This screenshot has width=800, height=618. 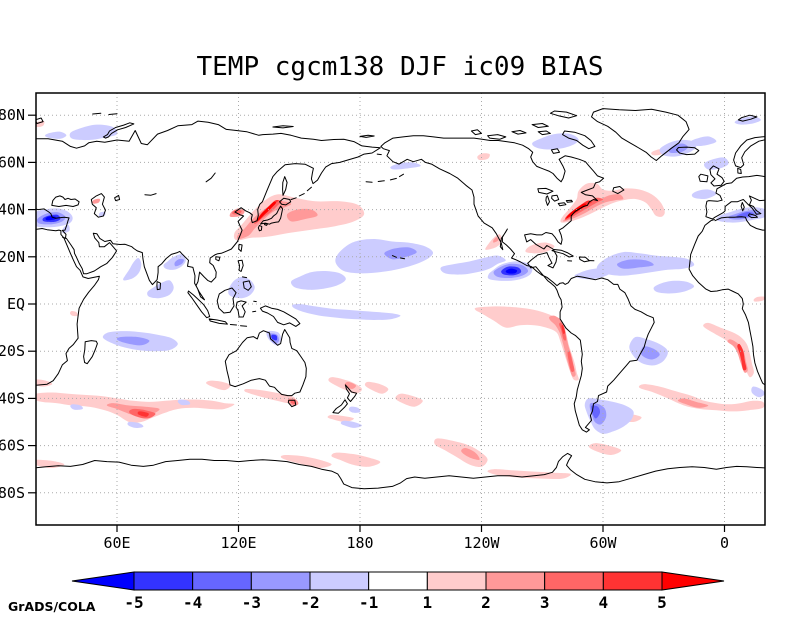 What do you see at coordinates (359, 543) in the screenshot?
I see `lon-tick-label: 180` at bounding box center [359, 543].